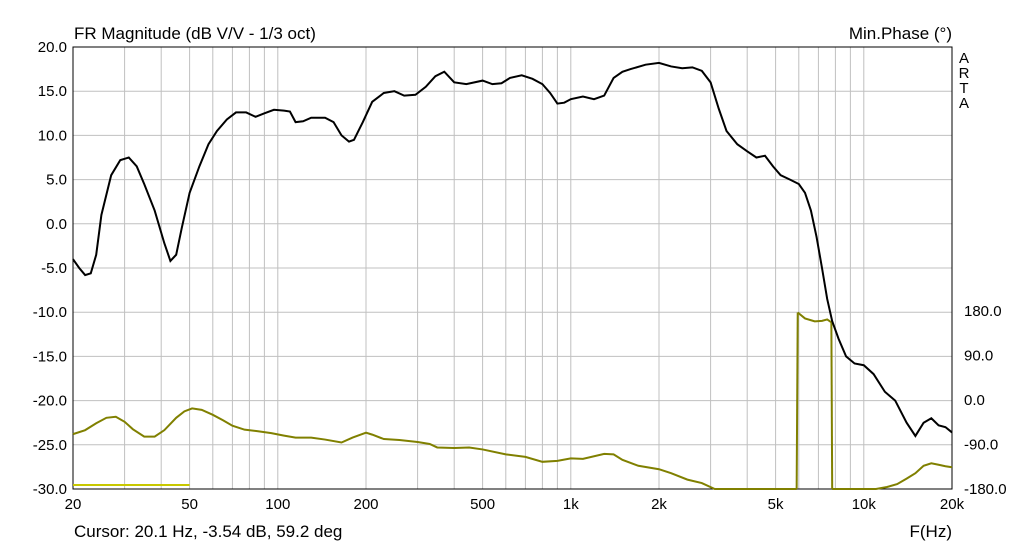 The width and height of the screenshot is (1025, 545). What do you see at coordinates (978, 356) in the screenshot?
I see `y2-tick-label: 90.0` at bounding box center [978, 356].